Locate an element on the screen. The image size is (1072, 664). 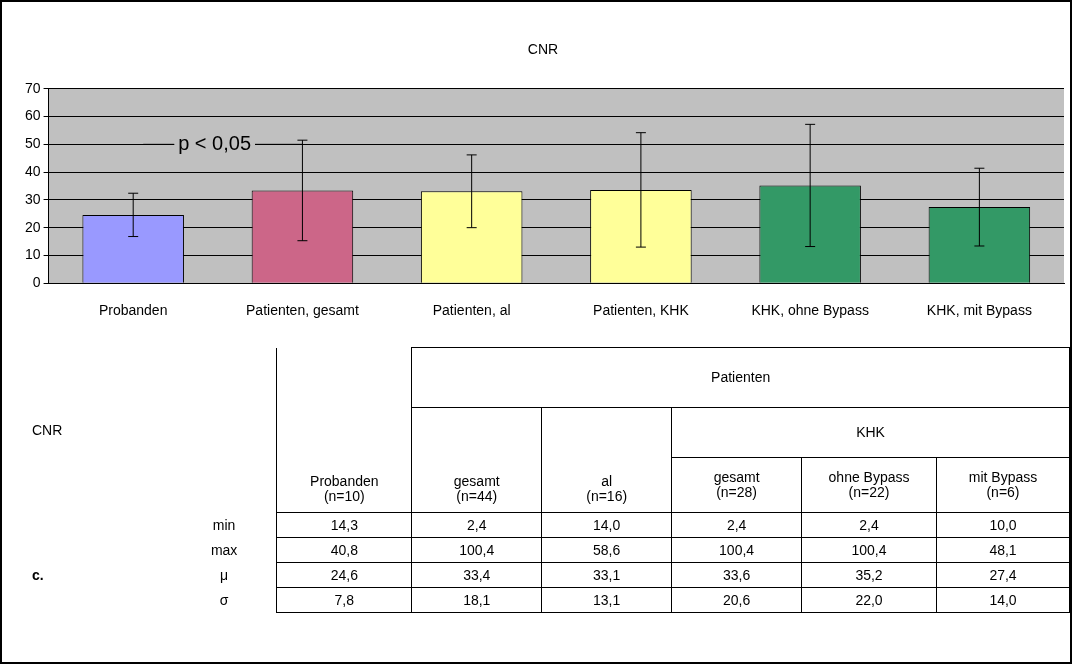
text: max is located at coordinates (224, 550).